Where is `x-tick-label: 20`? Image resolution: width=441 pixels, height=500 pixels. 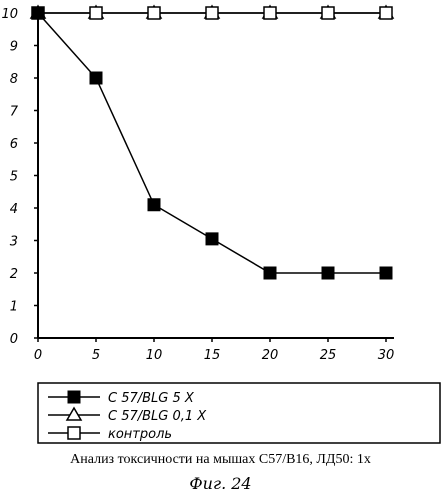
x-tick-label: 20 is located at coordinates (270, 355).